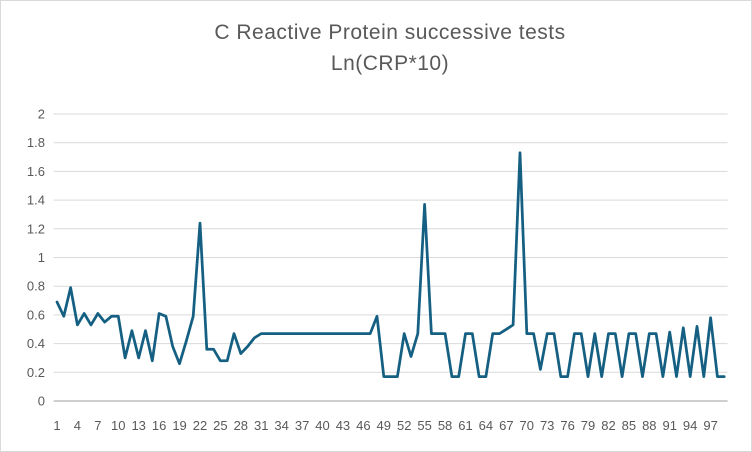 This screenshot has width=752, height=452. What do you see at coordinates (200, 425) in the screenshot?
I see `x-axis-tick-label: 22` at bounding box center [200, 425].